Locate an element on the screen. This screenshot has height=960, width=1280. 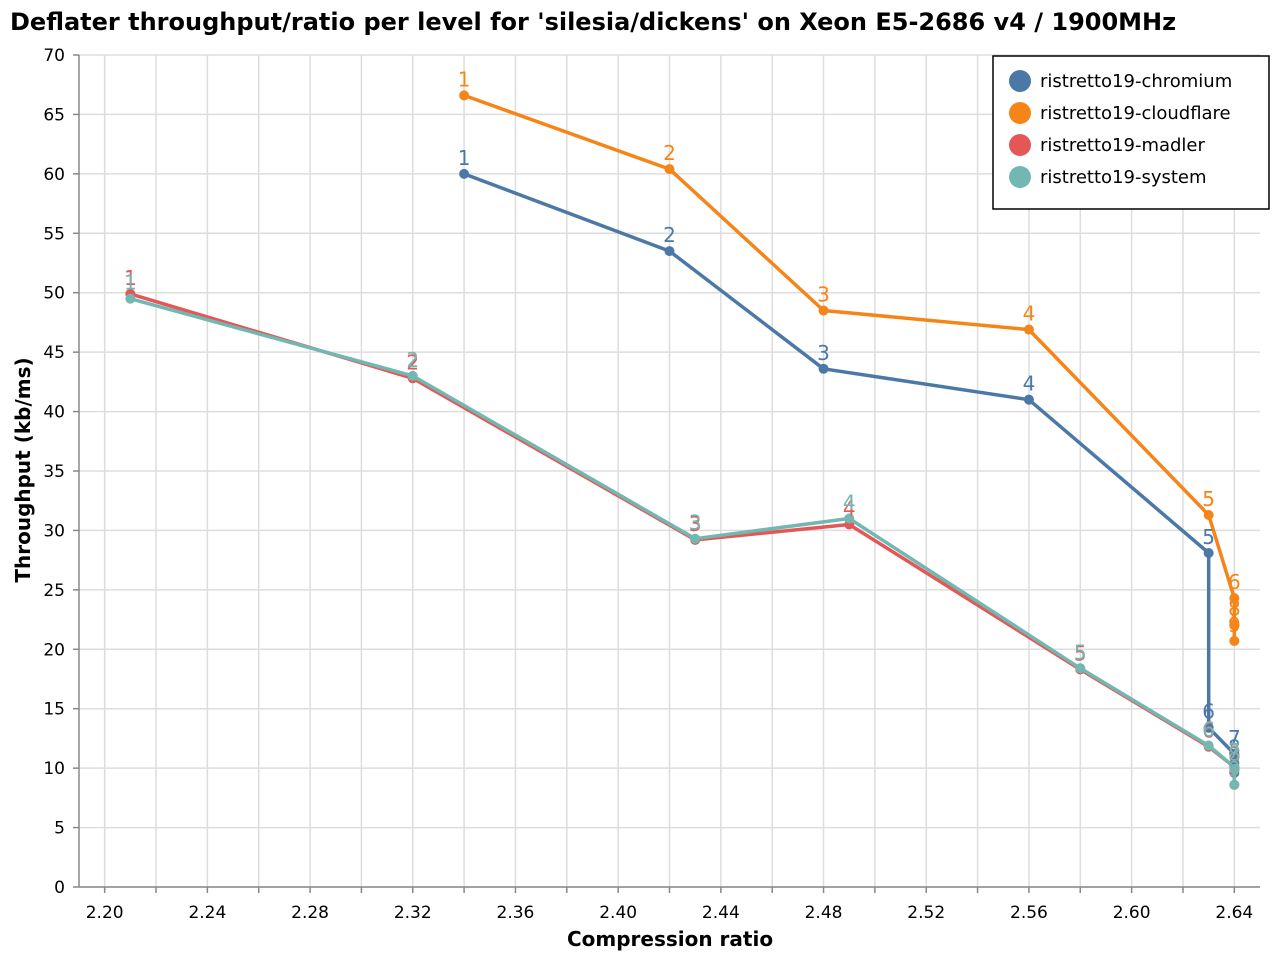
y-tick-label: 35 is located at coordinates (54, 472).